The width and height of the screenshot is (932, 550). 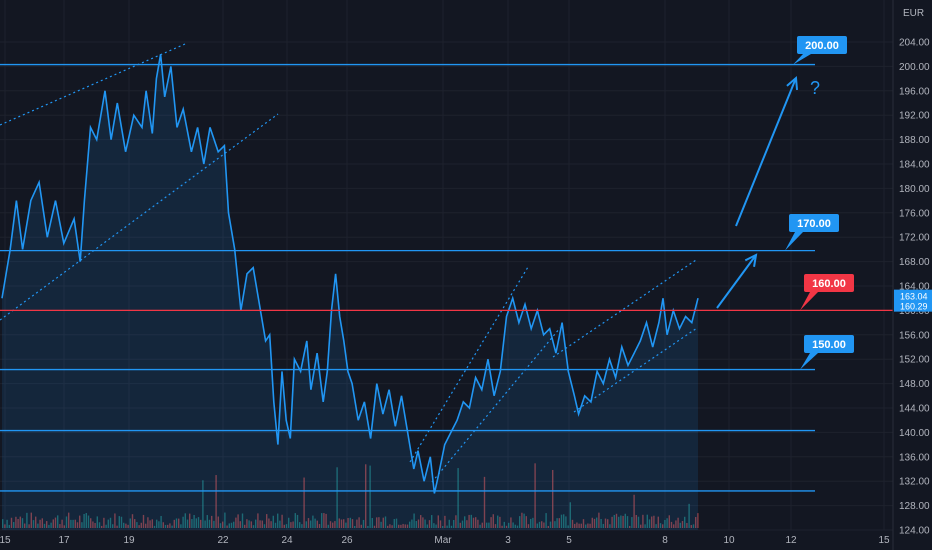 What do you see at coordinates (914, 67) in the screenshot?
I see `price-tick-label: 200.00` at bounding box center [914, 67].